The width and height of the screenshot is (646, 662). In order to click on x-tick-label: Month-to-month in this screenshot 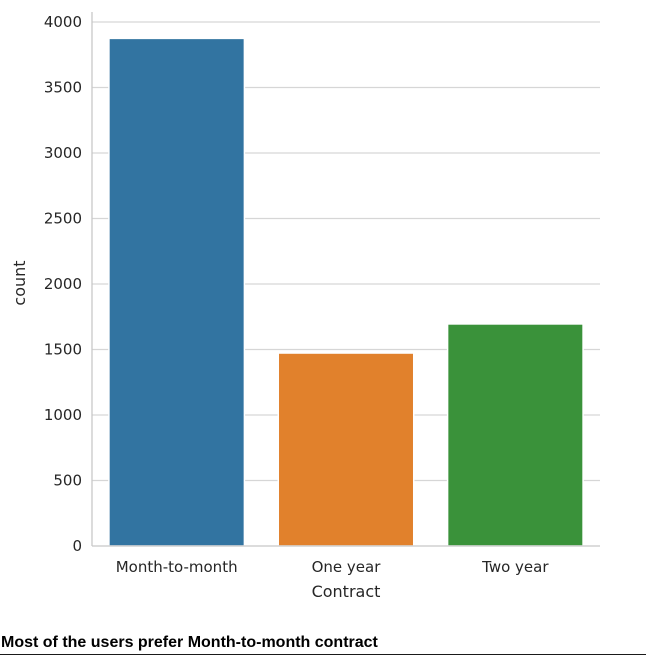, I will do `click(177, 567)`.